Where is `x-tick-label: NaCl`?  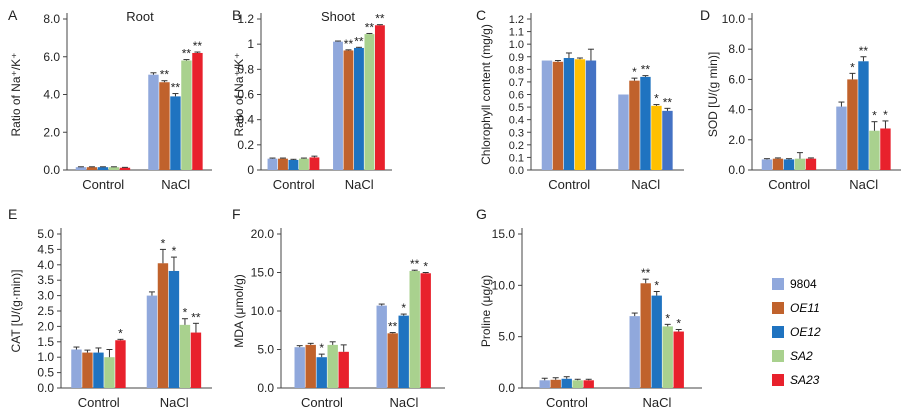 x-tick-label: NaCl is located at coordinates (645, 184).